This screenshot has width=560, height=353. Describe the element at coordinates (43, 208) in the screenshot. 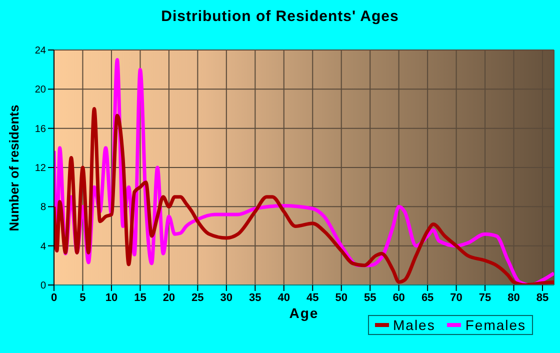

I see `y-tick-label: 8` at that location.